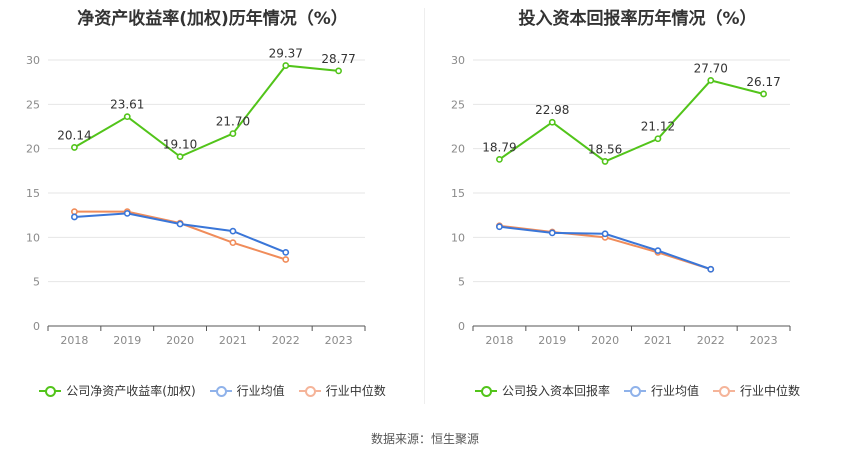  What do you see at coordinates (424, 439) in the screenshot?
I see `source-note: 数据来源：恒生聚源` at bounding box center [424, 439].